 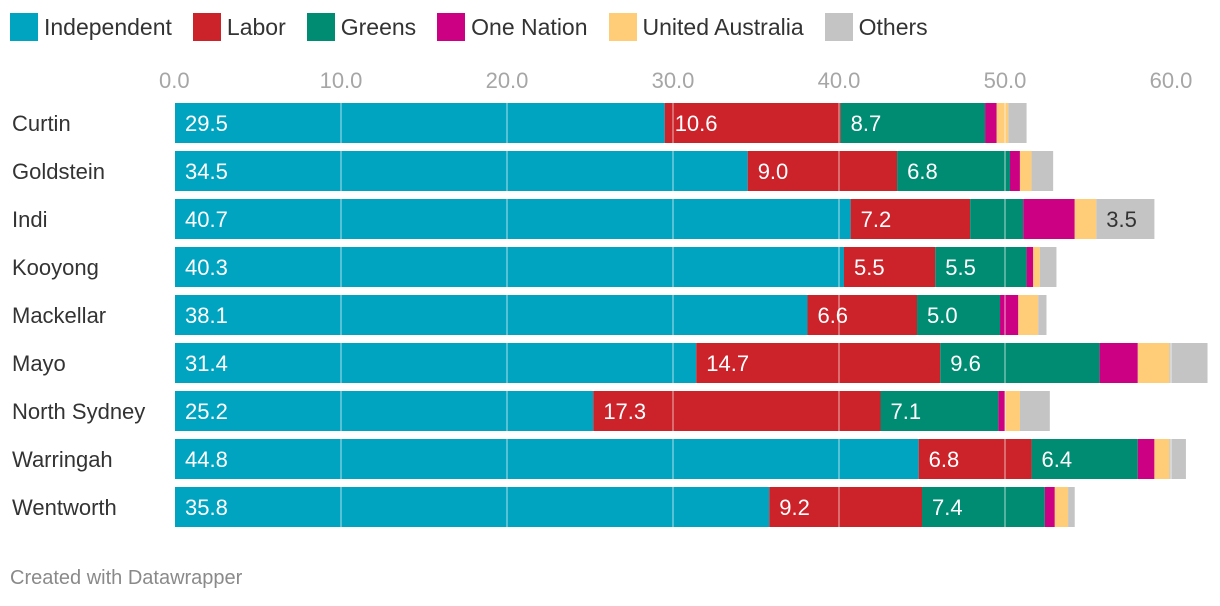 What do you see at coordinates (420, 123) in the screenshot?
I see `bar-curtin-independent` at bounding box center [420, 123].